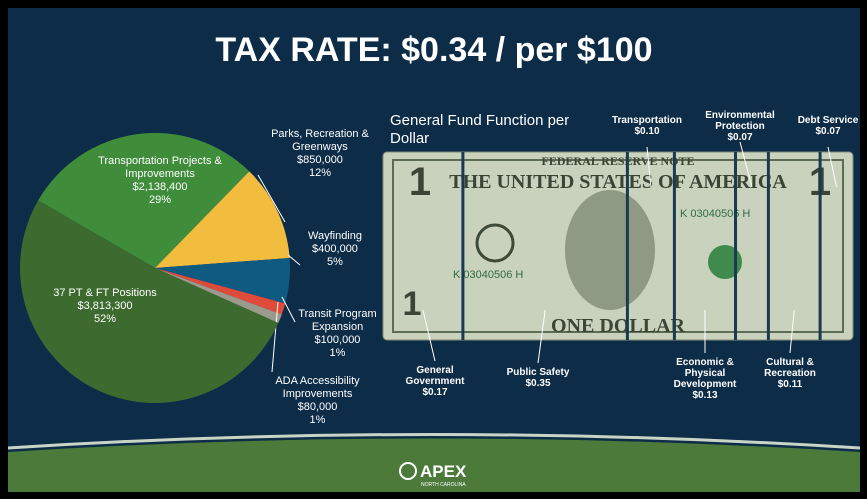 The image size is (867, 499). I want to click on slice-value: $3,813,300, so click(105, 306).